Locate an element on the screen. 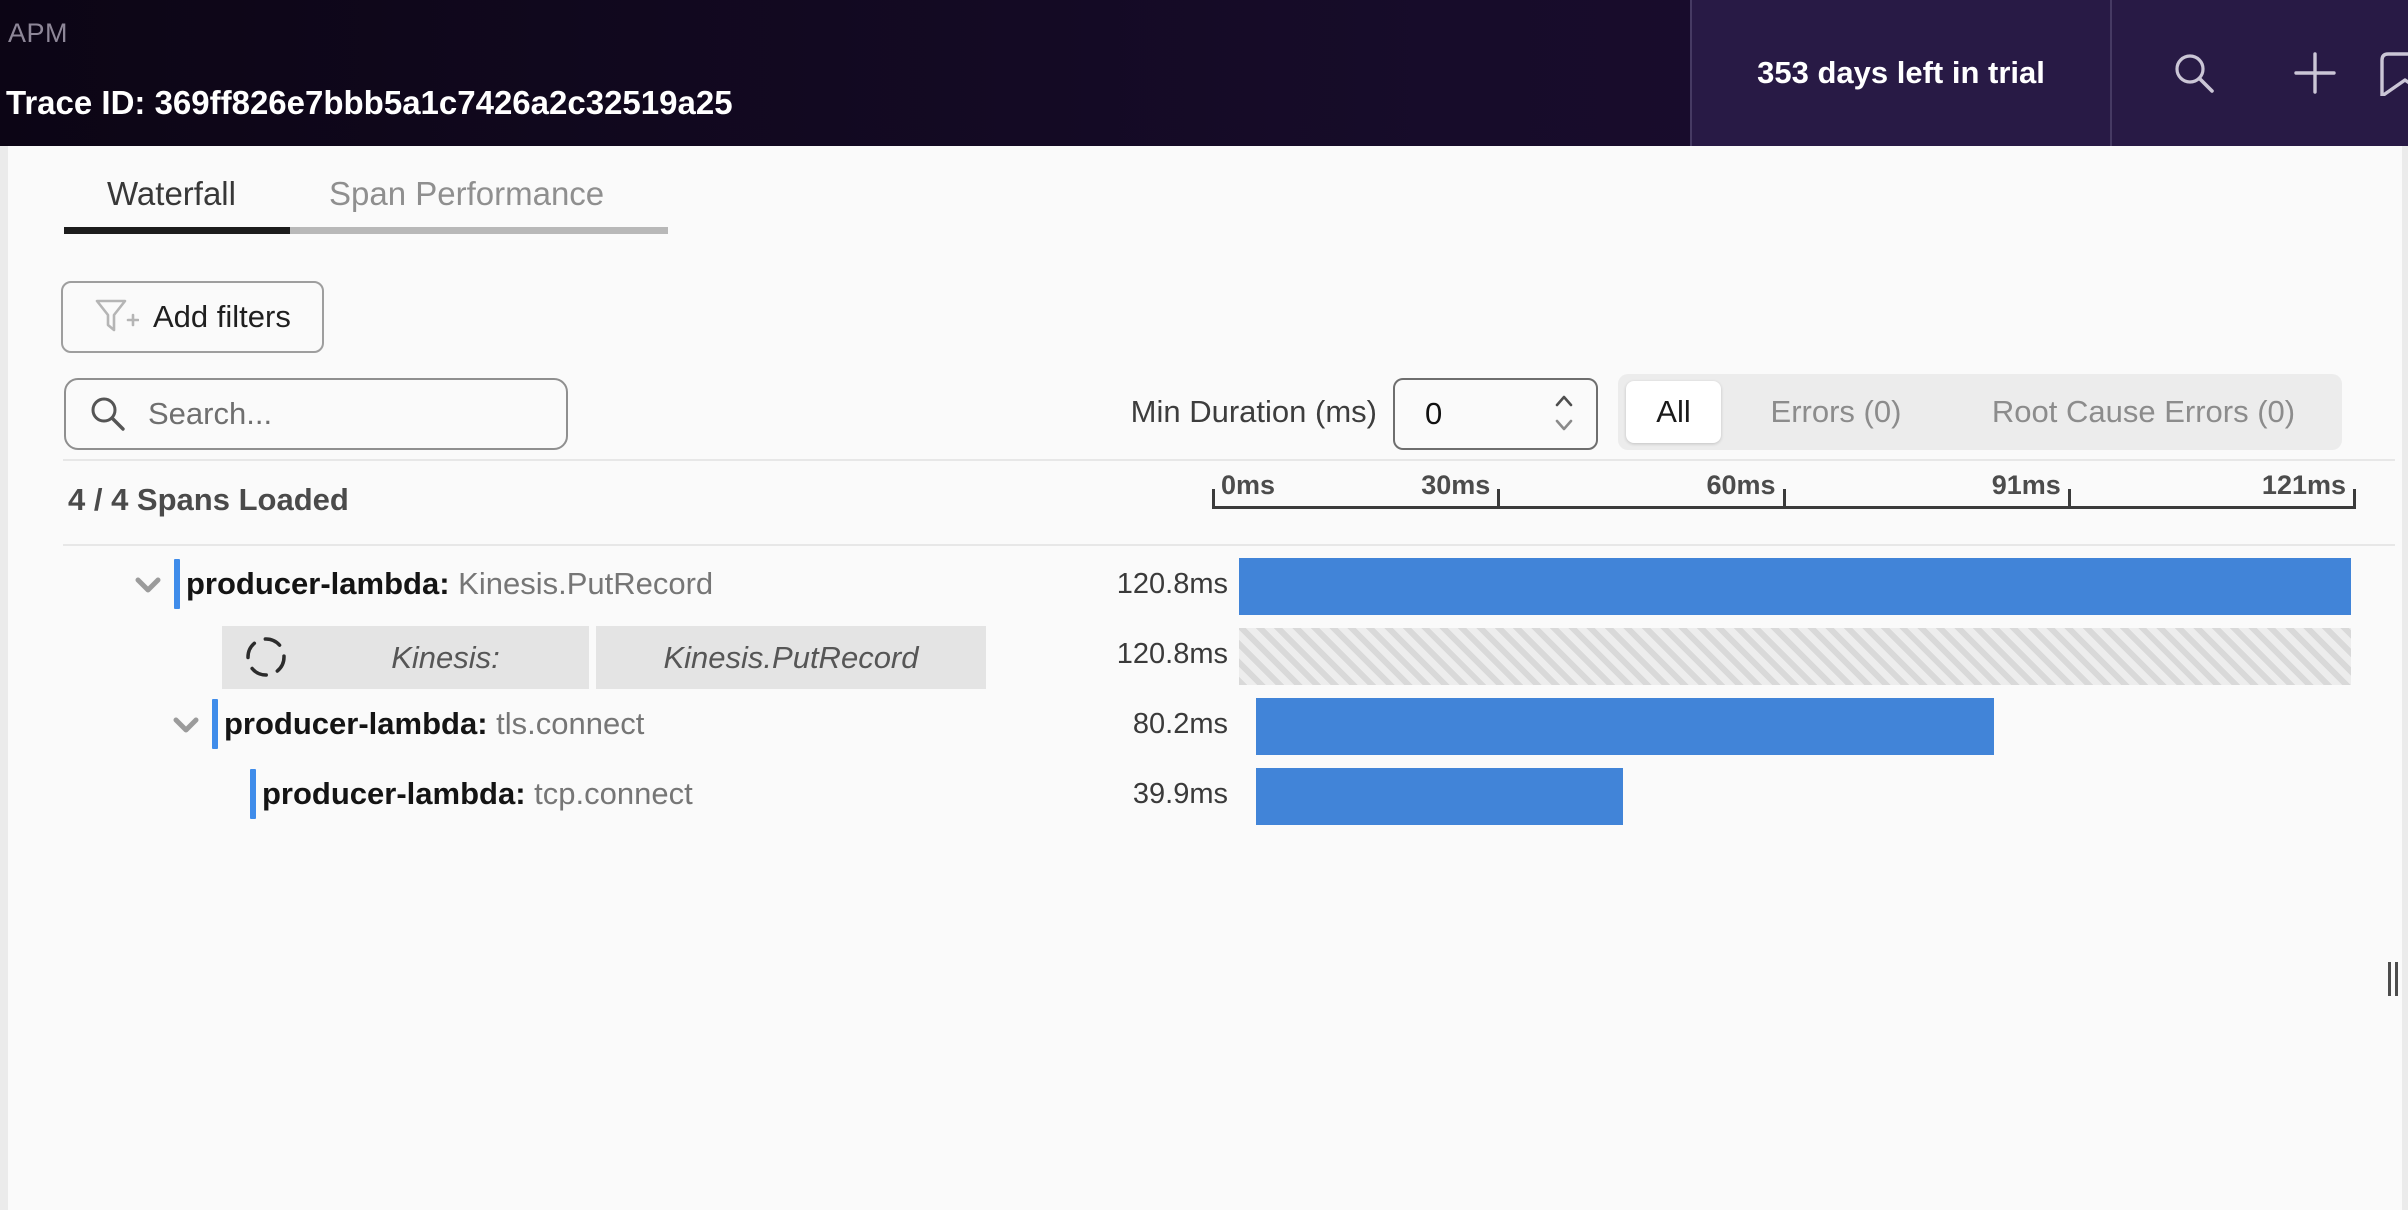 This screenshot has width=2408, height=1210. waterfall-row: Kinesis: Kinesis.PutRecord 120.8ms is located at coordinates (1204, 654).